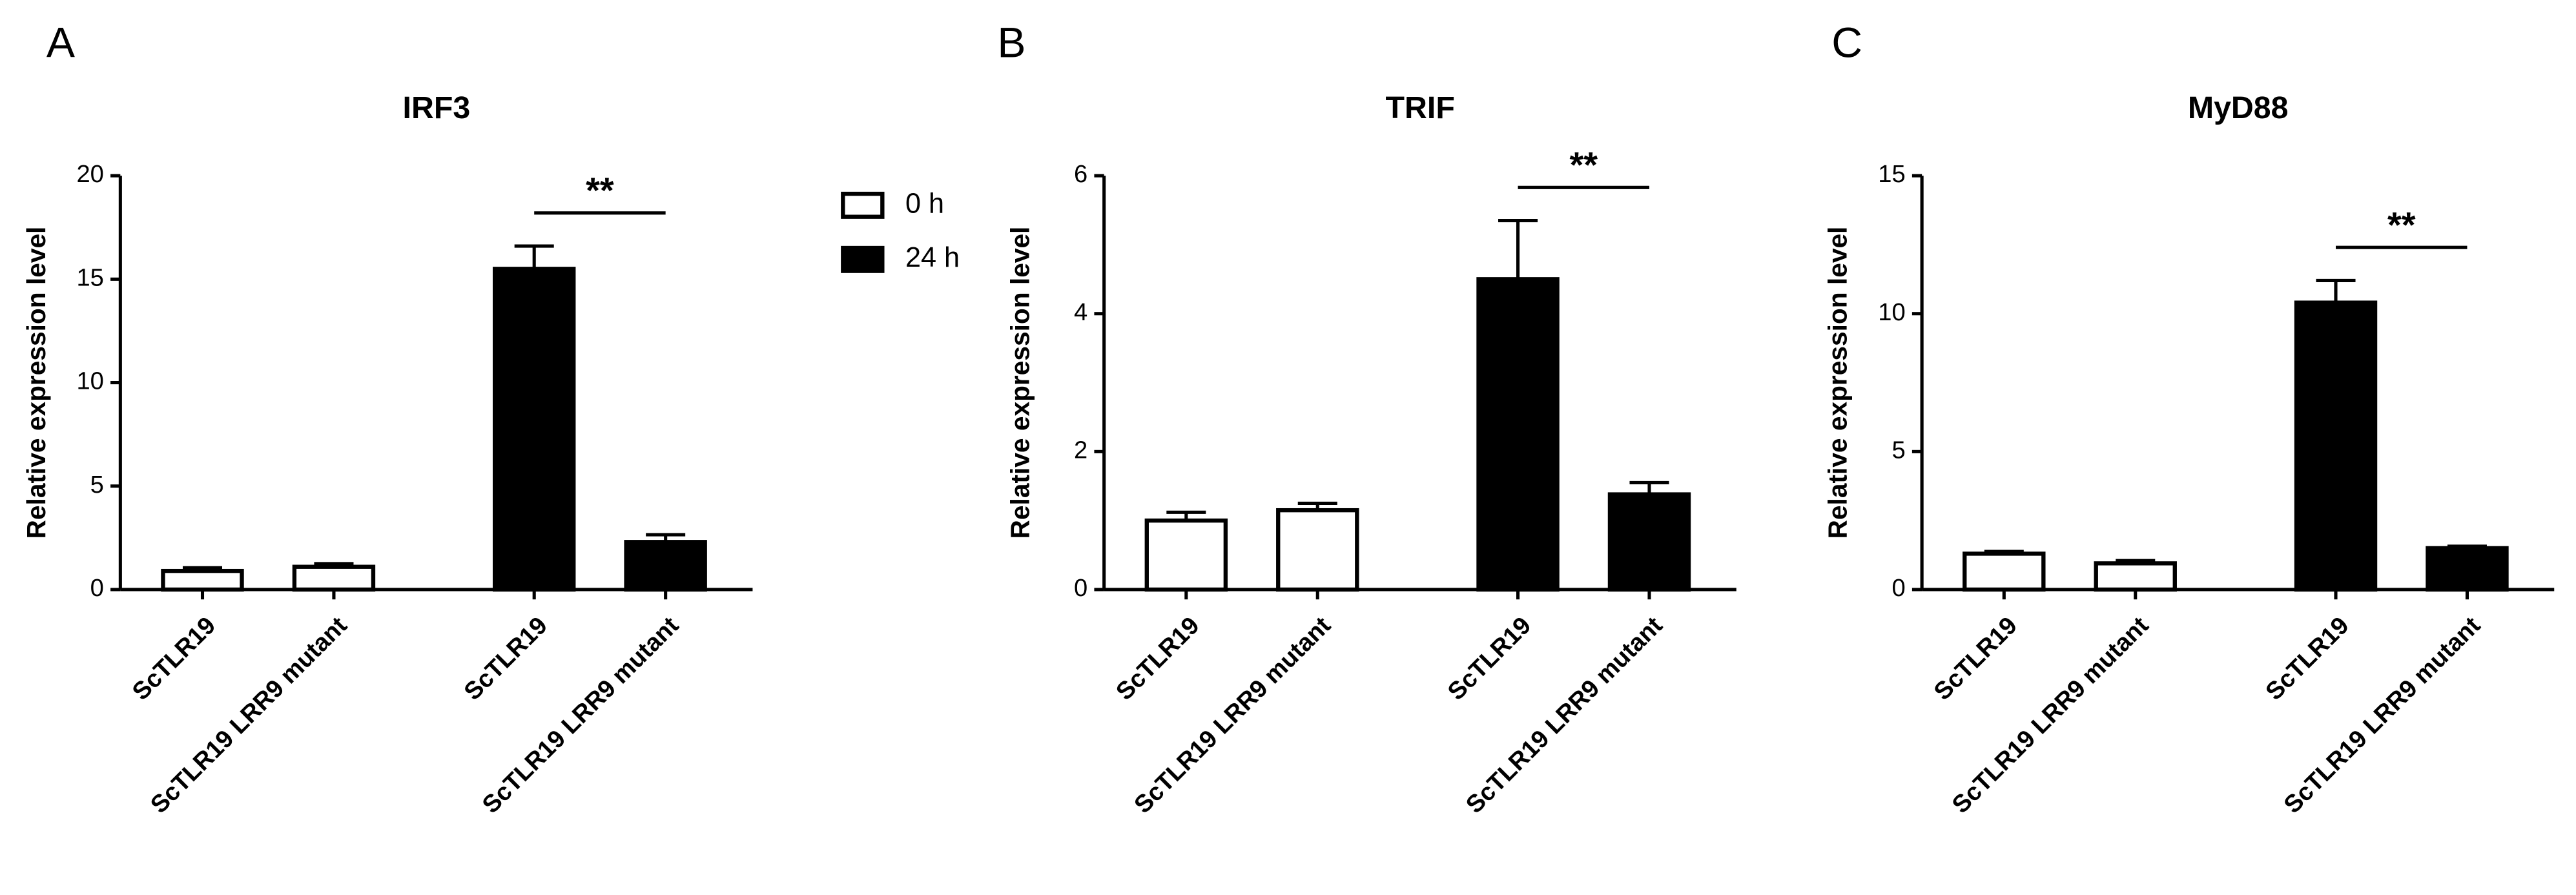  Describe the element at coordinates (437, 107) in the screenshot. I see `chart-title: IRF3` at that location.